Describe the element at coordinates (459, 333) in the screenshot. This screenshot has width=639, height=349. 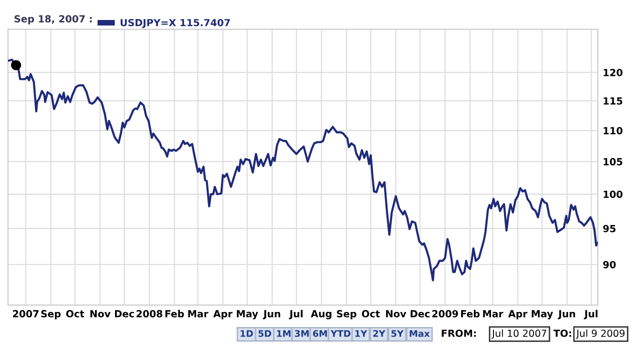
I see `text: FROM:` at that location.